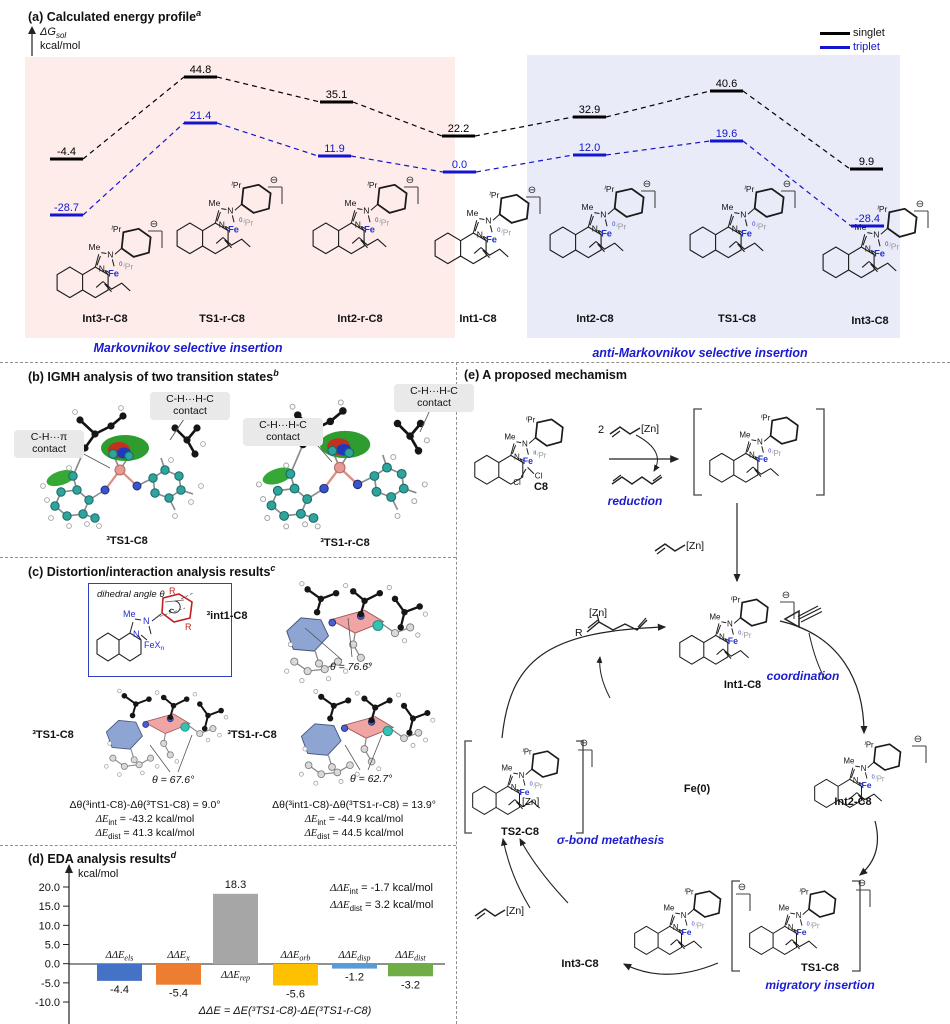  Describe the element at coordinates (353, 956) in the screenshot. I see `svg-text: ΔΔEdisp` at that location.